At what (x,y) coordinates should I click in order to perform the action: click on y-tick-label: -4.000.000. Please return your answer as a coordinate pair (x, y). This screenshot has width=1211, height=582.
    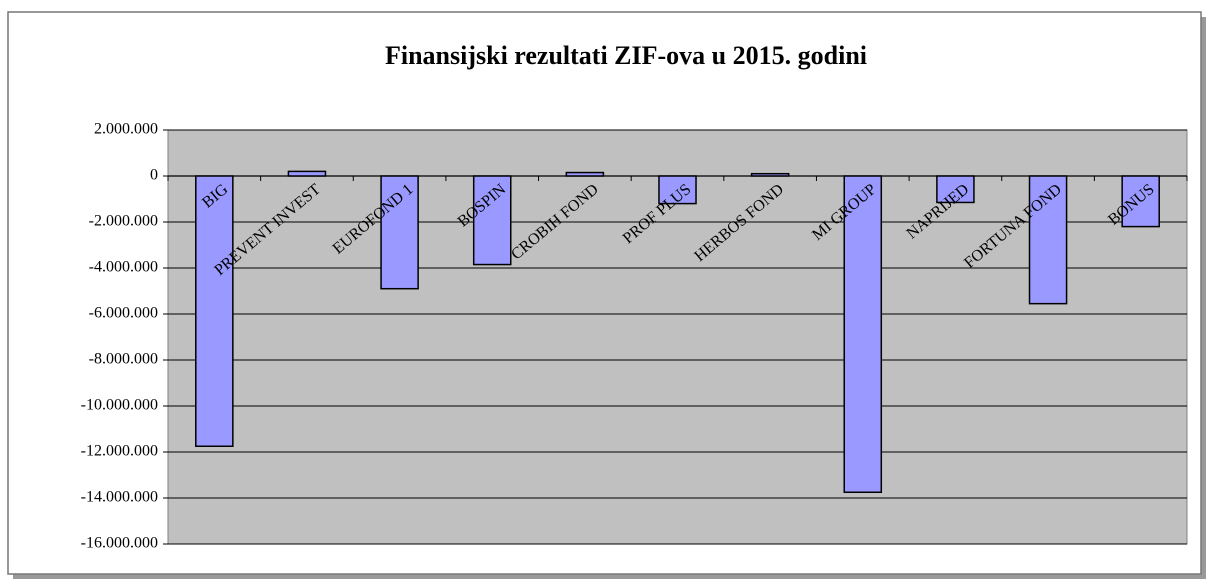
    Looking at the image, I should click on (123, 267).